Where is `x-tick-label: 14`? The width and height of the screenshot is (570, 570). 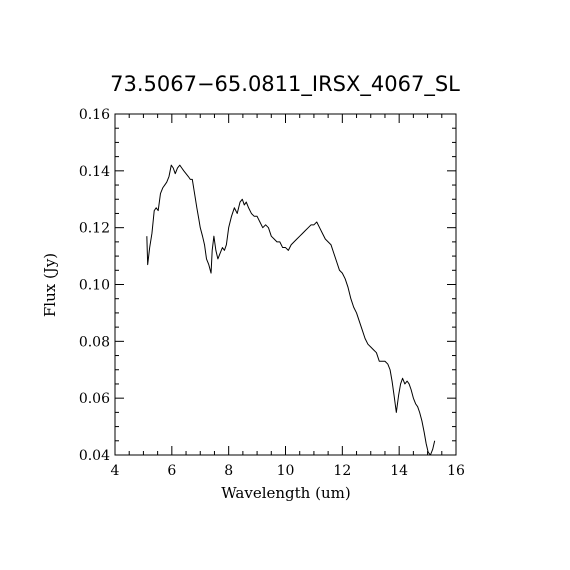 x-tick-label: 14 is located at coordinates (399, 471).